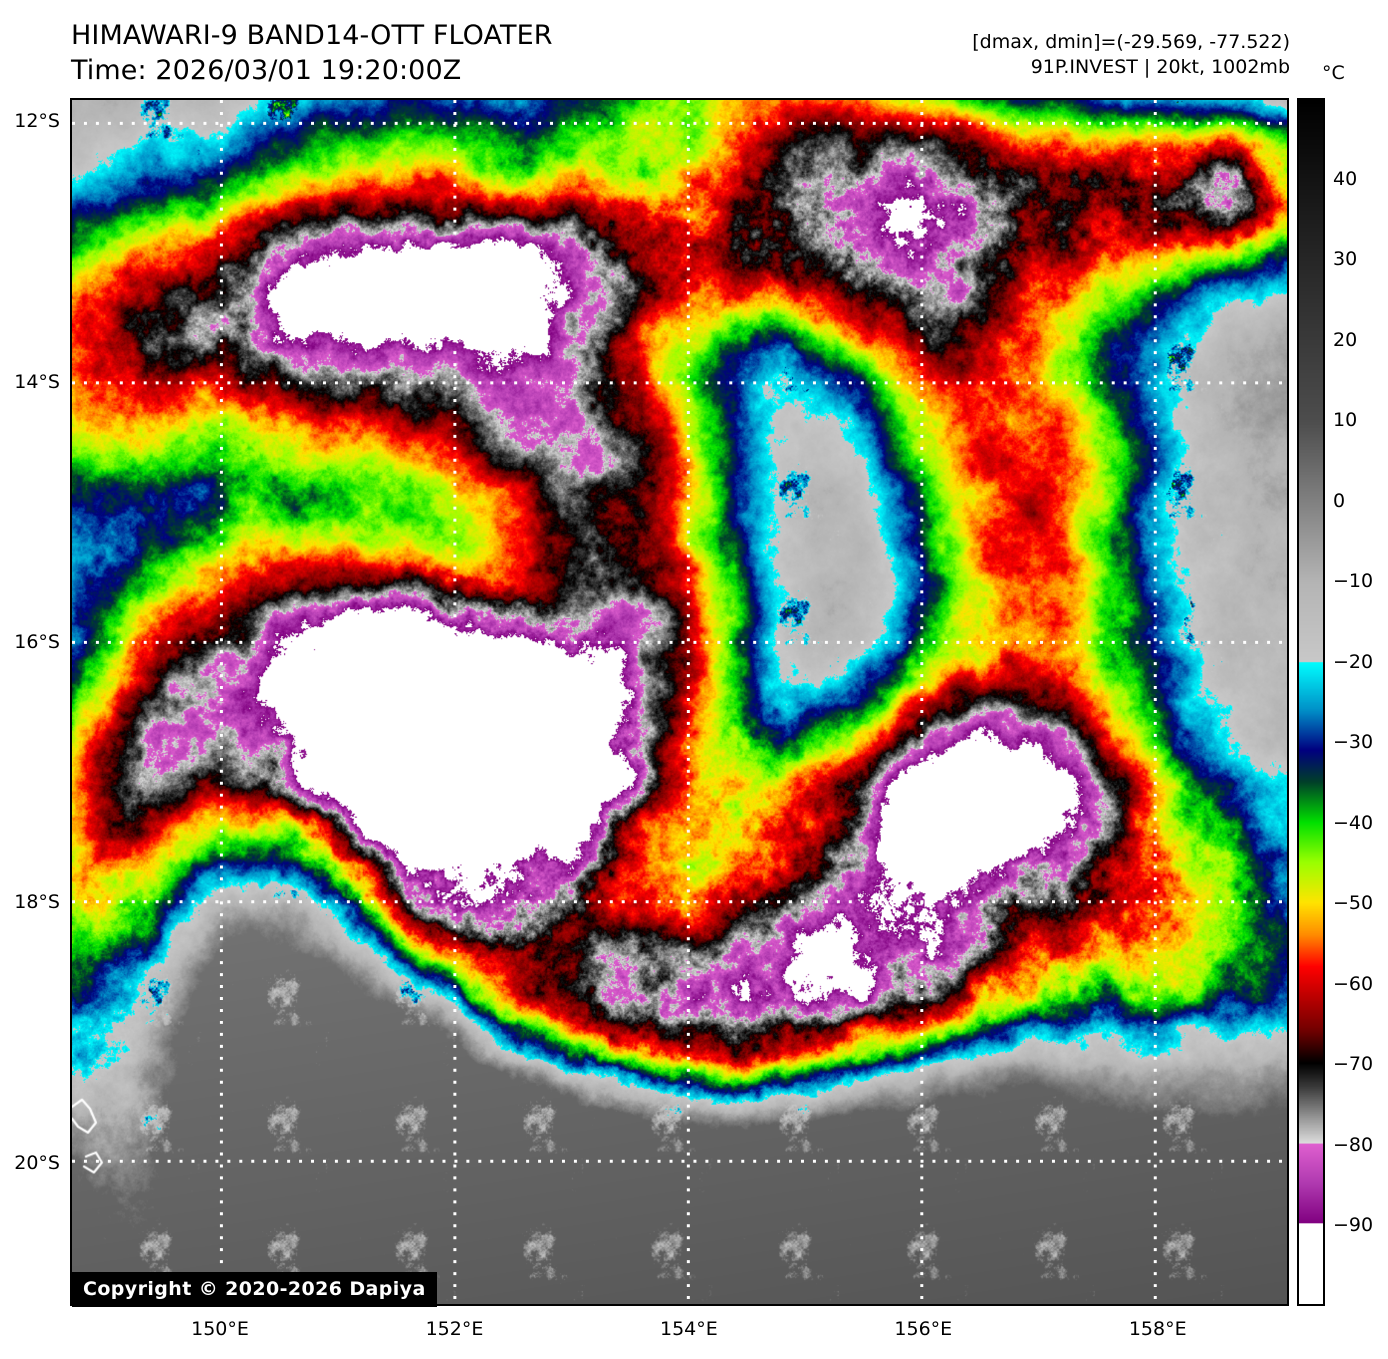 The height and width of the screenshot is (1359, 1388). Describe the element at coordinates (1353, 1064) in the screenshot. I see `colorbar-tick-label: −70` at that location.